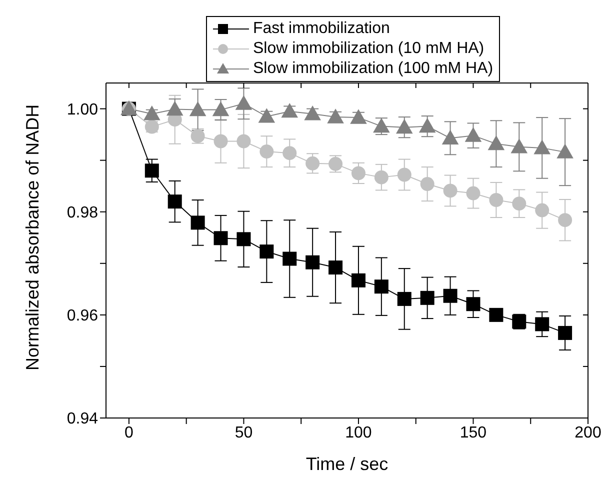 This screenshot has height=497, width=610. I want to click on y-tick-label: 0.96, so click(82, 316).